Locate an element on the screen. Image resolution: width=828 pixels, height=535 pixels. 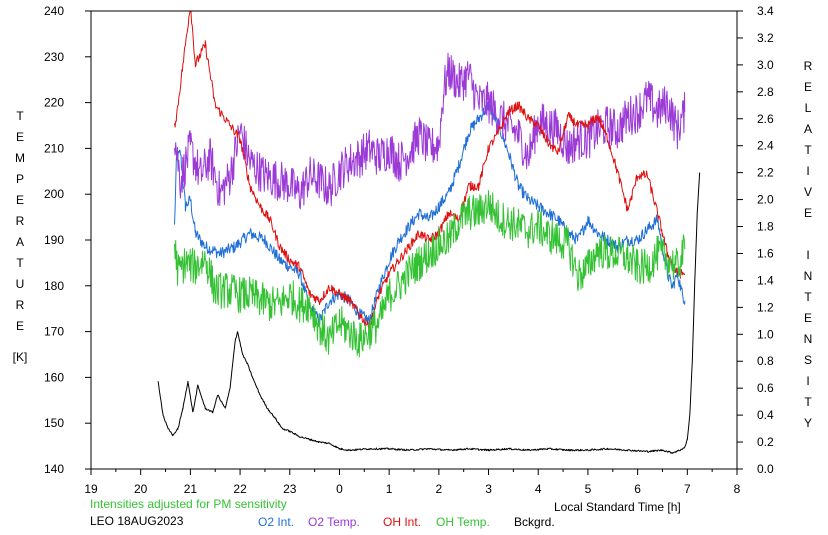
right-tick-label: 3.2 is located at coordinates (765, 38).